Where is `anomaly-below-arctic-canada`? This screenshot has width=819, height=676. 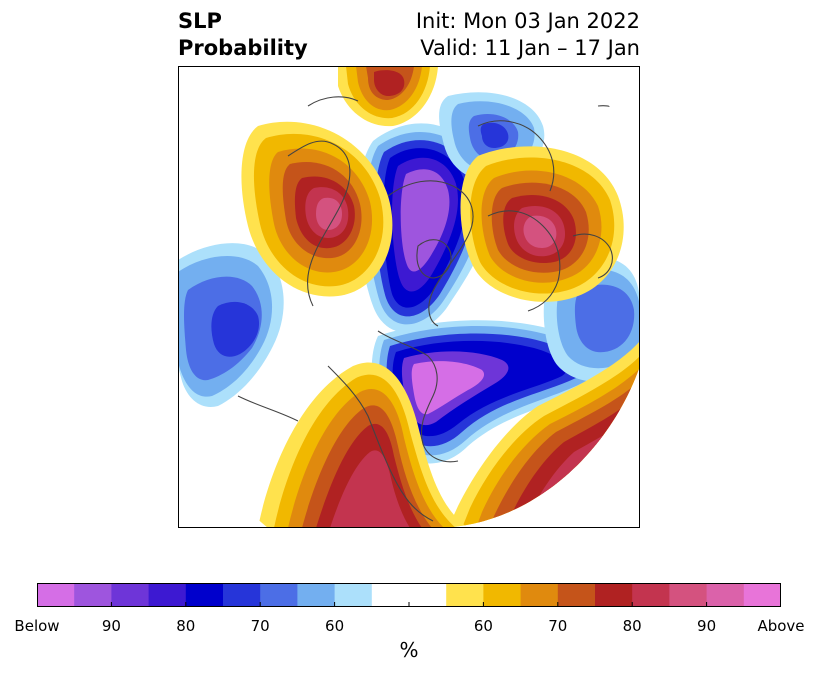
anomaly-below-arctic-canada is located at coordinates (424, 228).